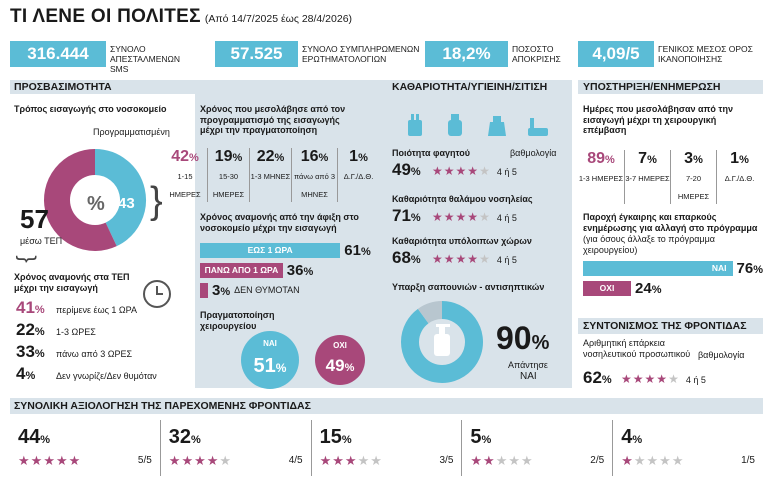 The image size is (768, 482). I want to click on surgery-no-label: ΟΧΙ, so click(340, 345).